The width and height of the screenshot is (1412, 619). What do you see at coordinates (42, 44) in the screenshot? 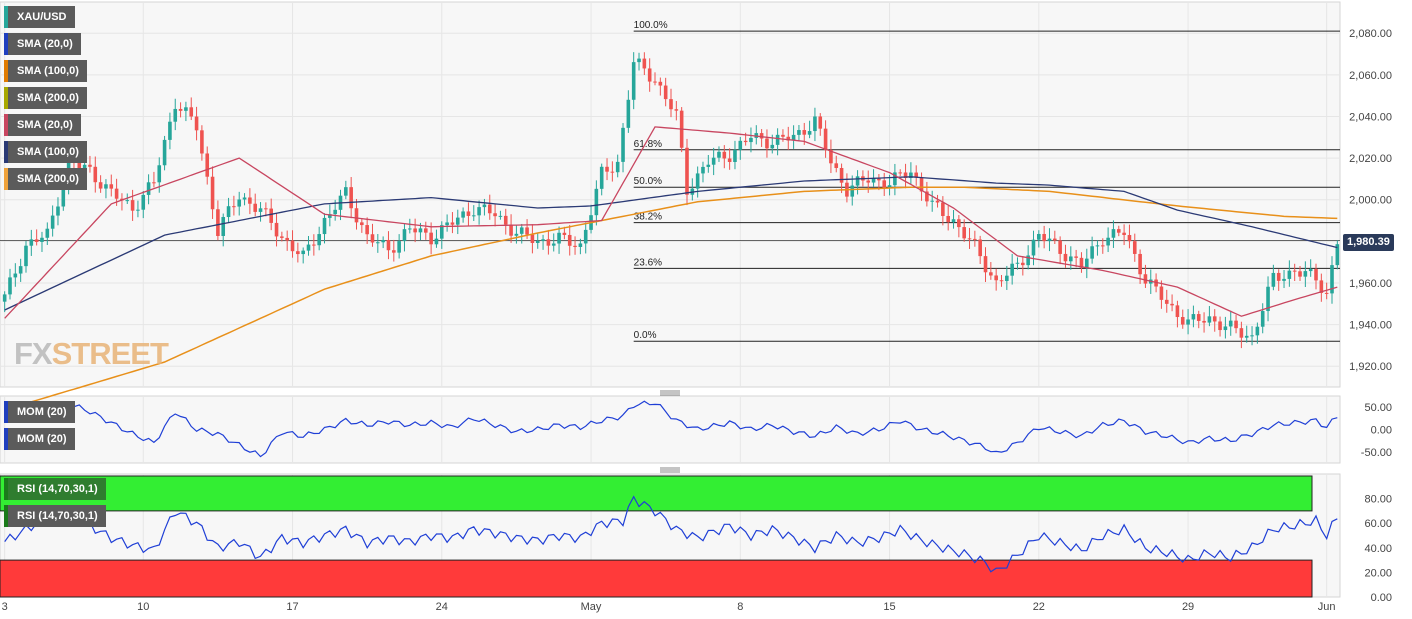
I see `legend-sma20-blue: SMA (20,0)` at bounding box center [42, 44].